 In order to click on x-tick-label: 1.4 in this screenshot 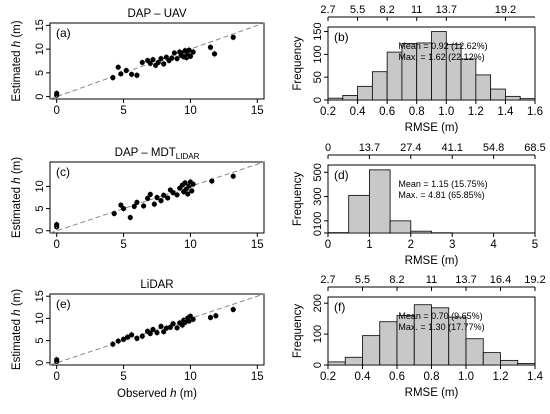, I will do `click(535, 377)`.